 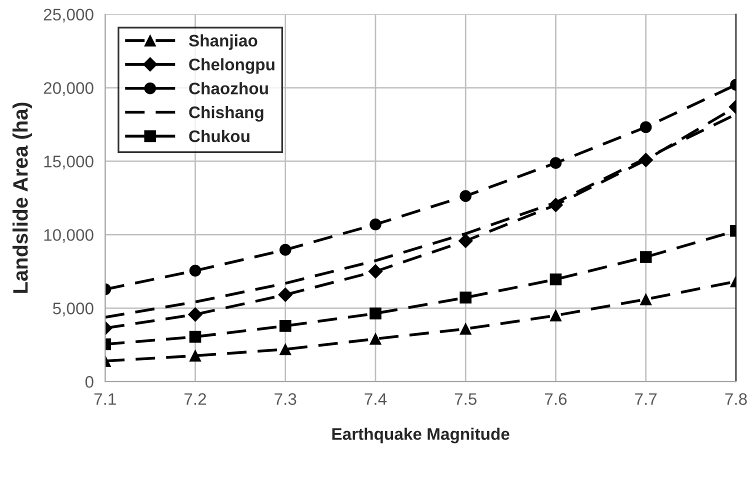 What do you see at coordinates (285, 399) in the screenshot?
I see `x-tick-label: 7.3` at bounding box center [285, 399].